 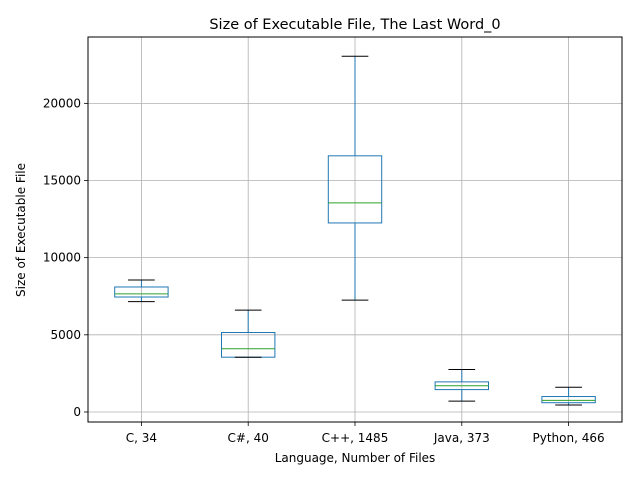 What do you see at coordinates (248, 438) in the screenshot?
I see `x-tick-label: C#, 40` at bounding box center [248, 438].